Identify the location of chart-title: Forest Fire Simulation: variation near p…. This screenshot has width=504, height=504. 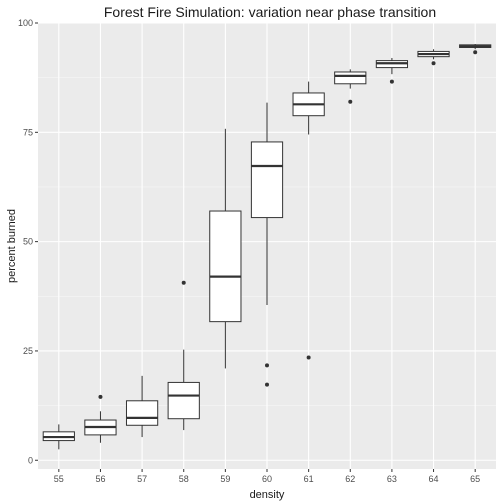
(270, 12).